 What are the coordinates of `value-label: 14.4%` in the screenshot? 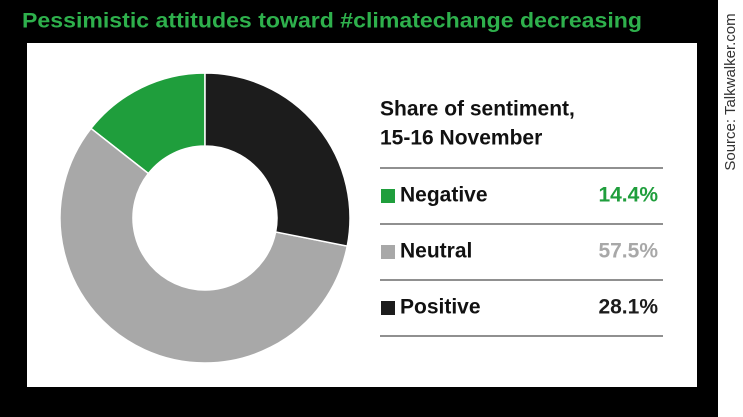 It's located at (628, 195).